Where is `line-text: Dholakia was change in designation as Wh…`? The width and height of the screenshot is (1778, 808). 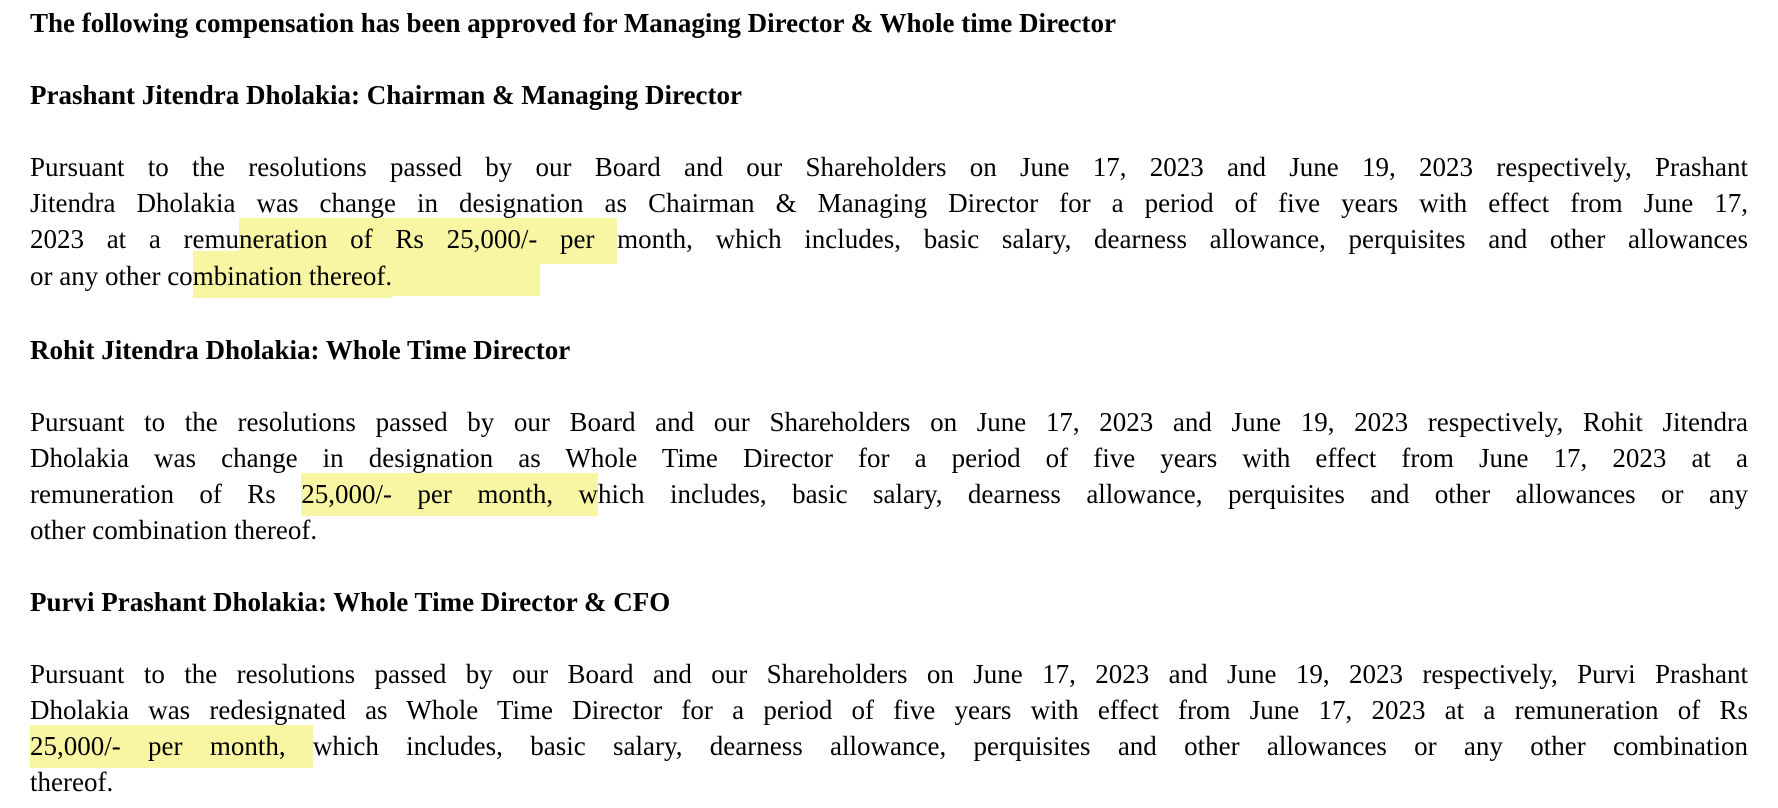
line-text: Dholakia was change in designation as Wh… is located at coordinates (889, 458).